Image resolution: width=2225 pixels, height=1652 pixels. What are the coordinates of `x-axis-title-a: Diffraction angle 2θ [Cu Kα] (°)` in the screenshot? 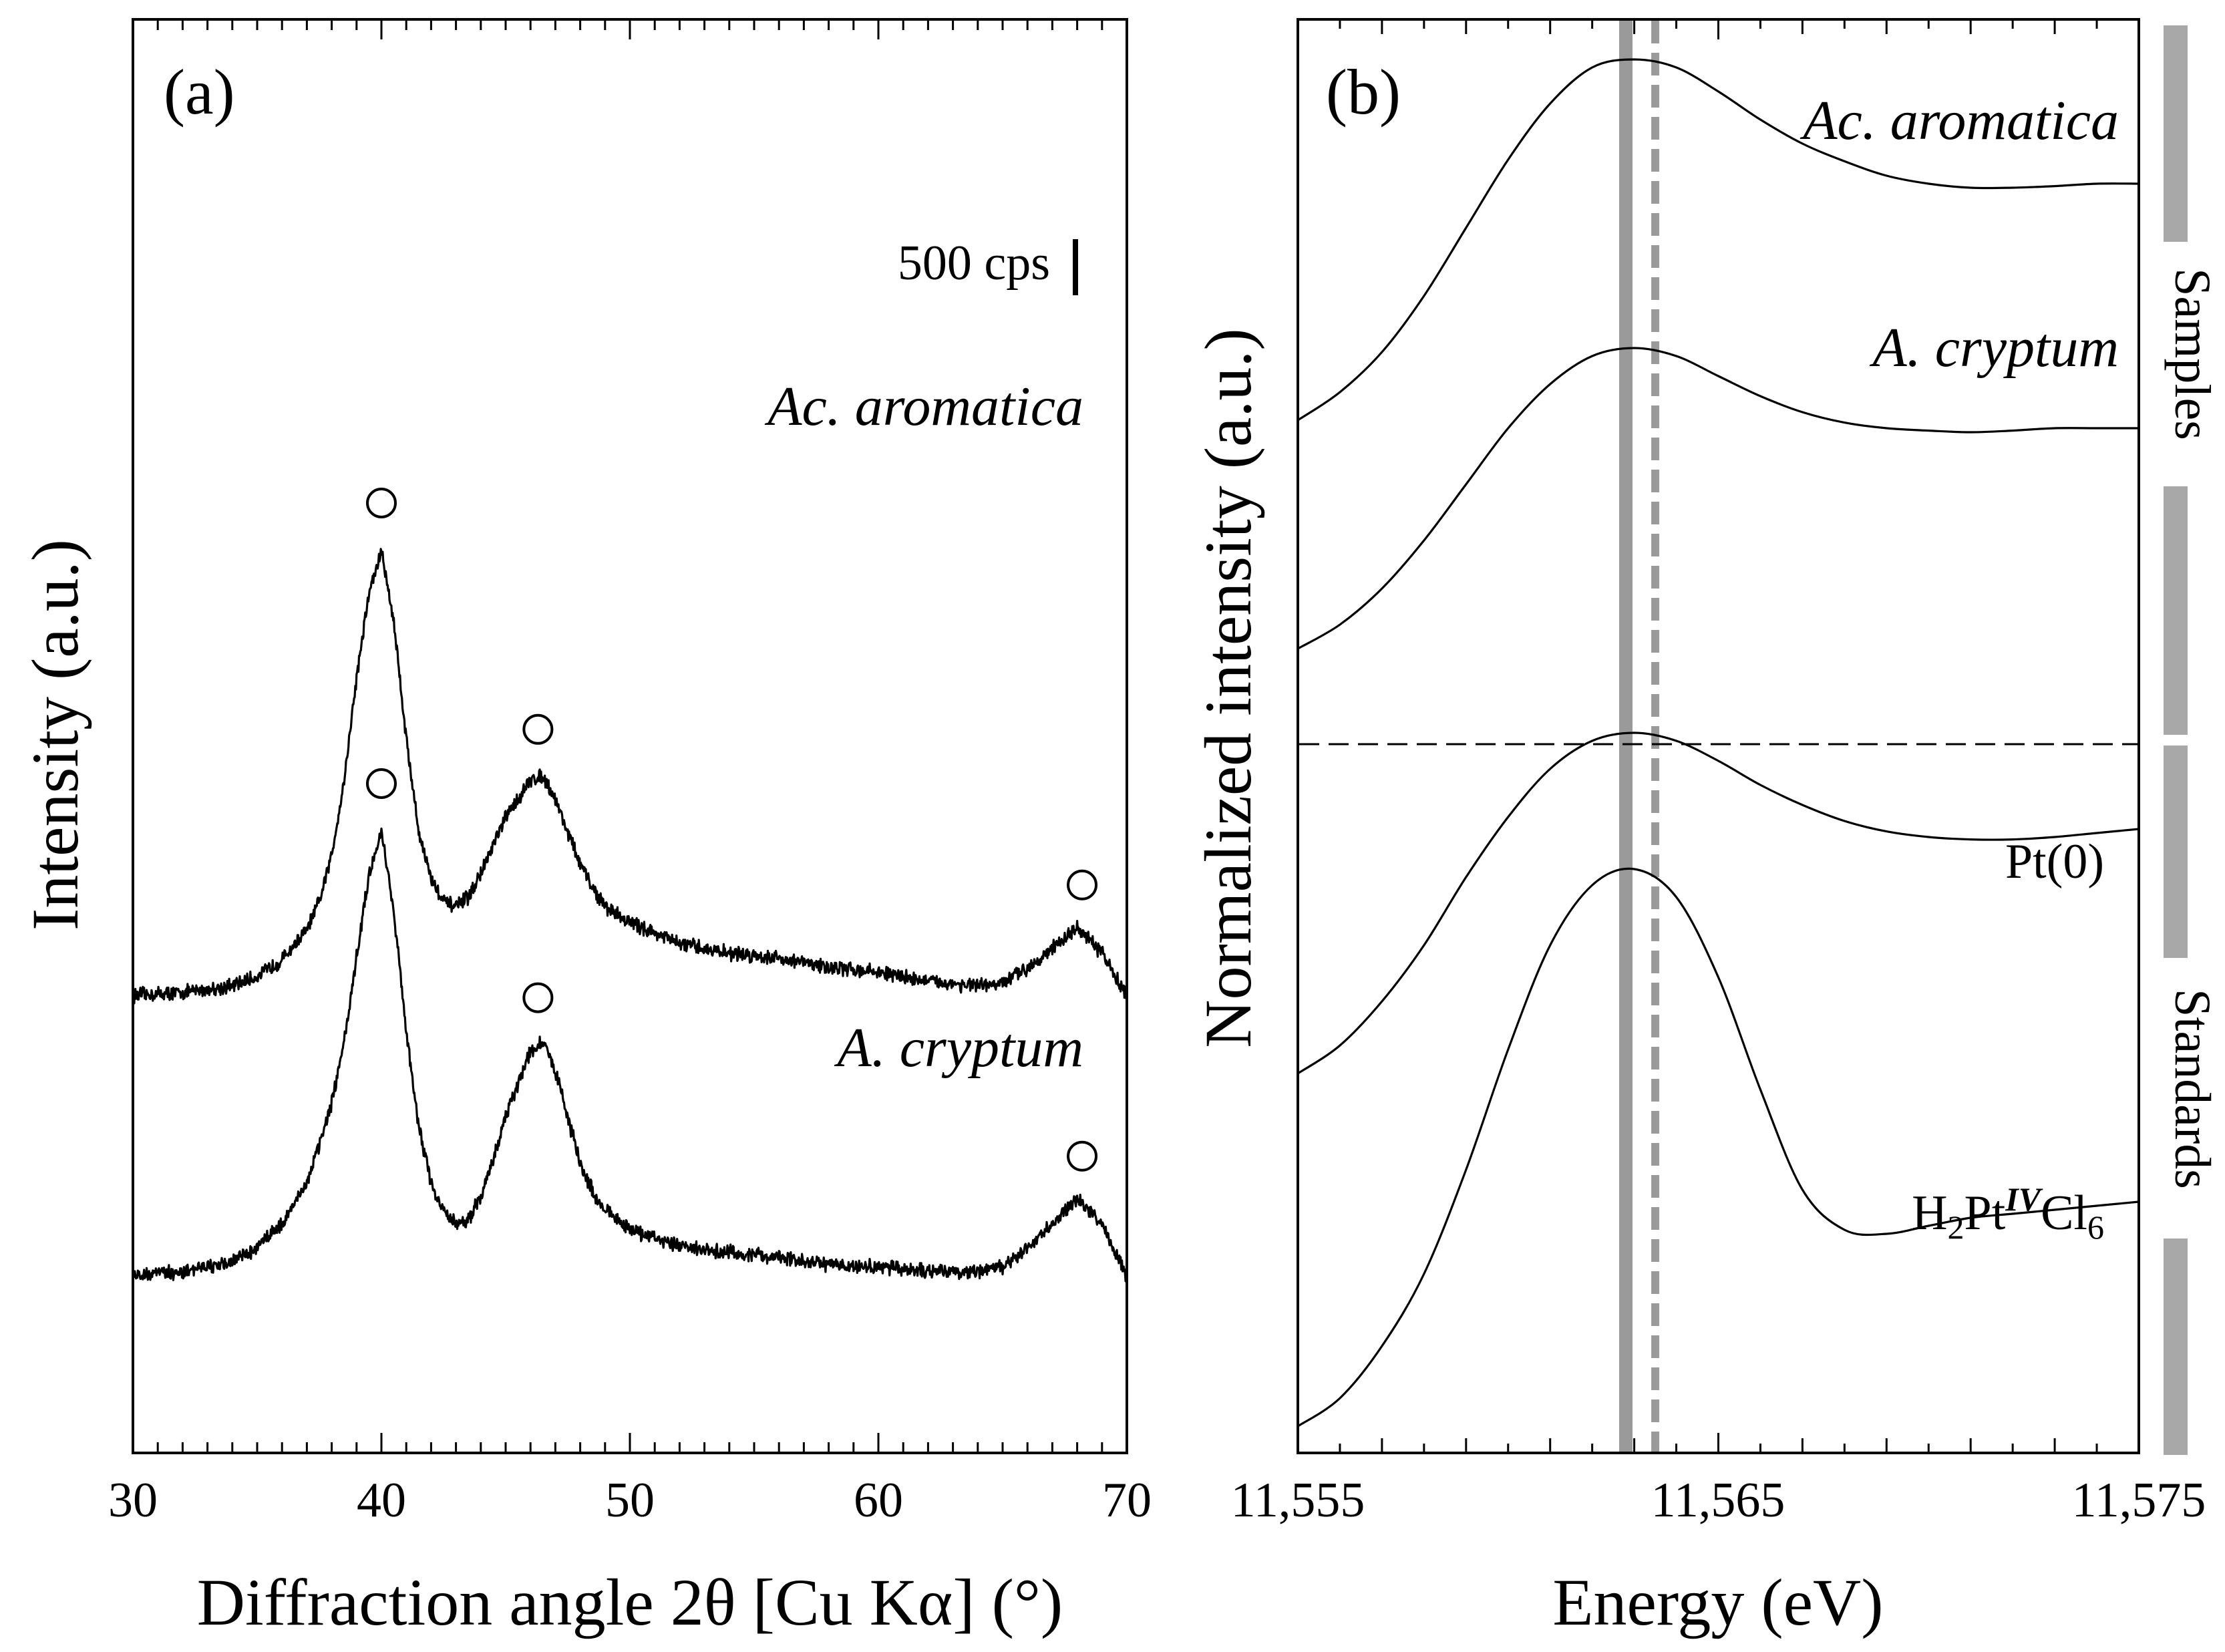 It's located at (630, 1602).